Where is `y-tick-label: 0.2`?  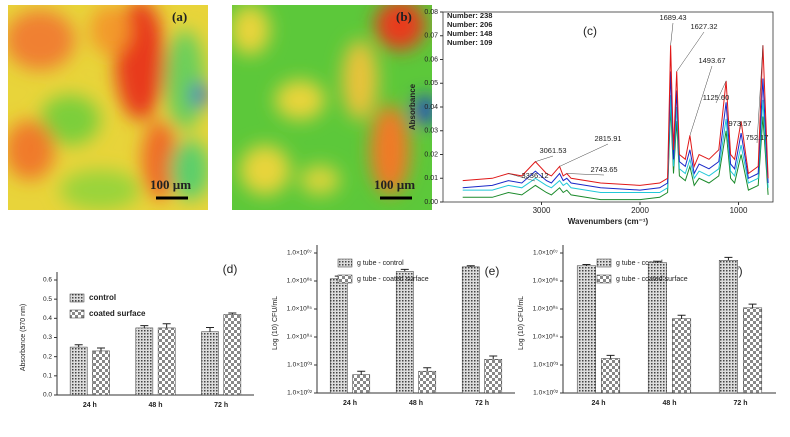 y-tick-label: 0.2 is located at coordinates (47, 356).